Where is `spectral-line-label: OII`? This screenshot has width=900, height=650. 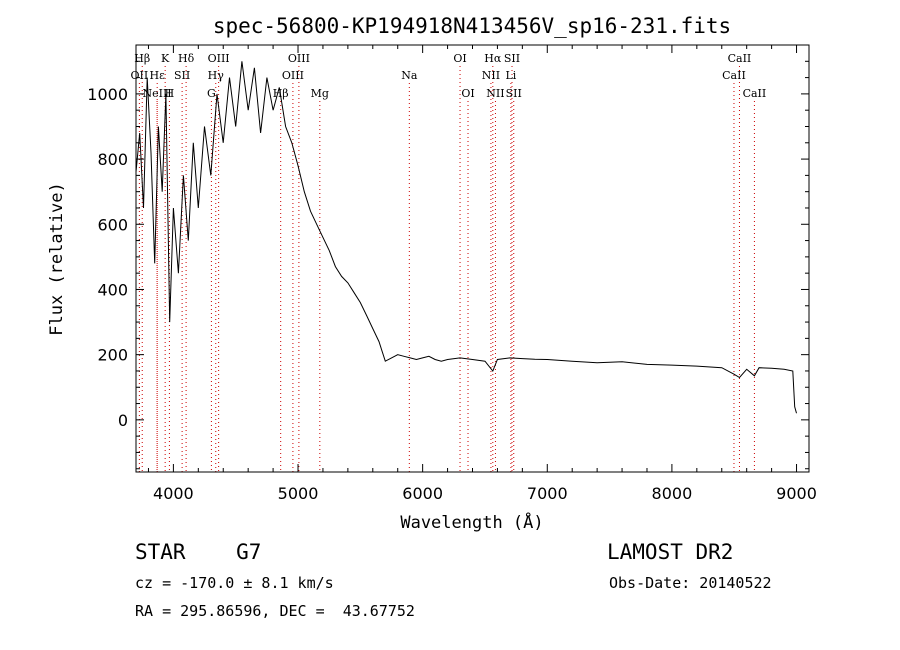
spectral-line-label: OII is located at coordinates (140, 75).